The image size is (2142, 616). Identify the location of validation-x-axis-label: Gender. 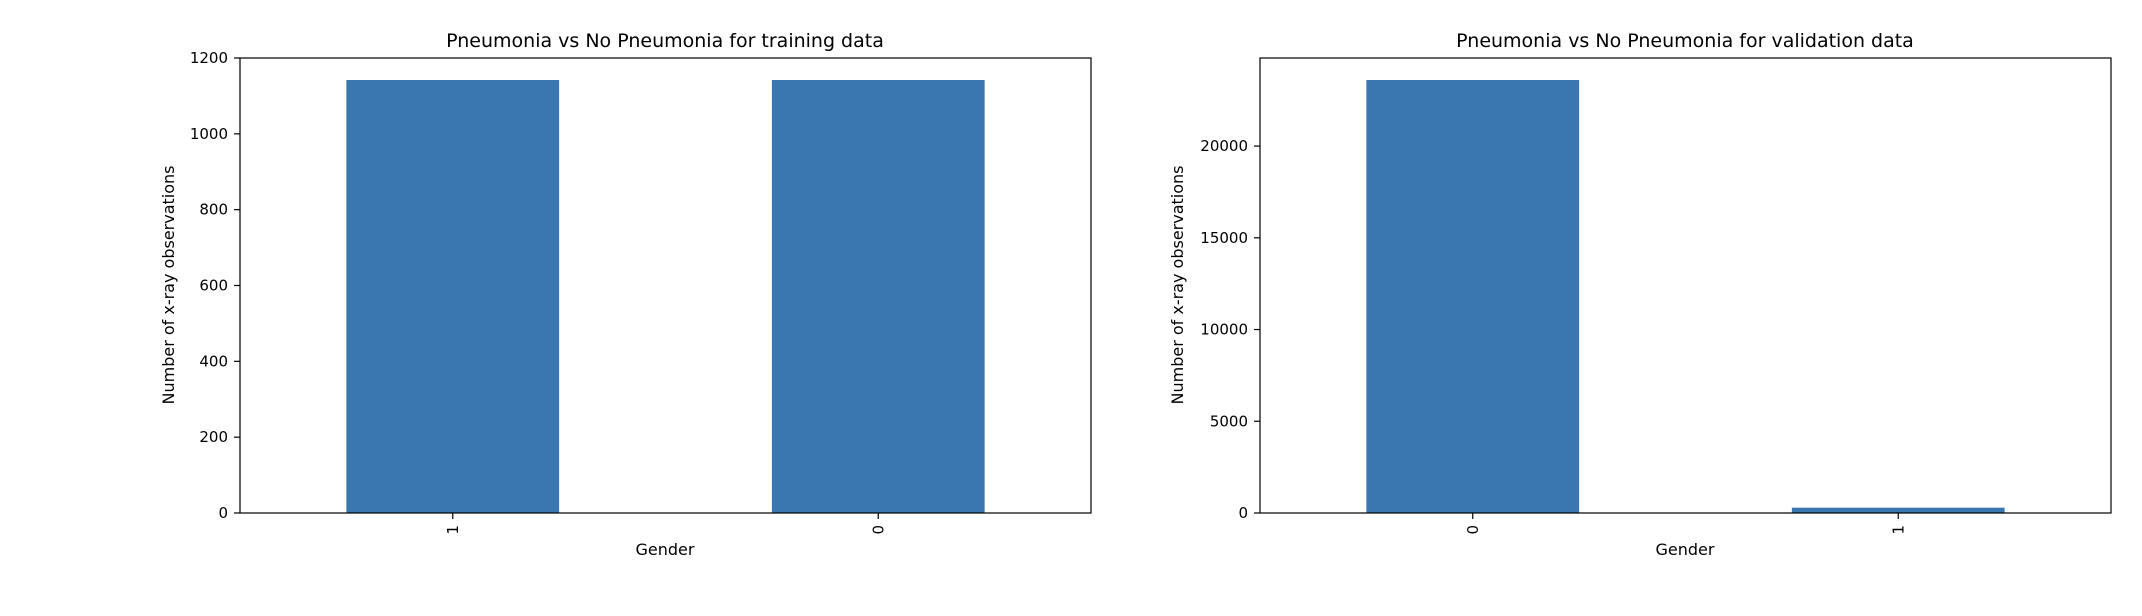
(1685, 549).